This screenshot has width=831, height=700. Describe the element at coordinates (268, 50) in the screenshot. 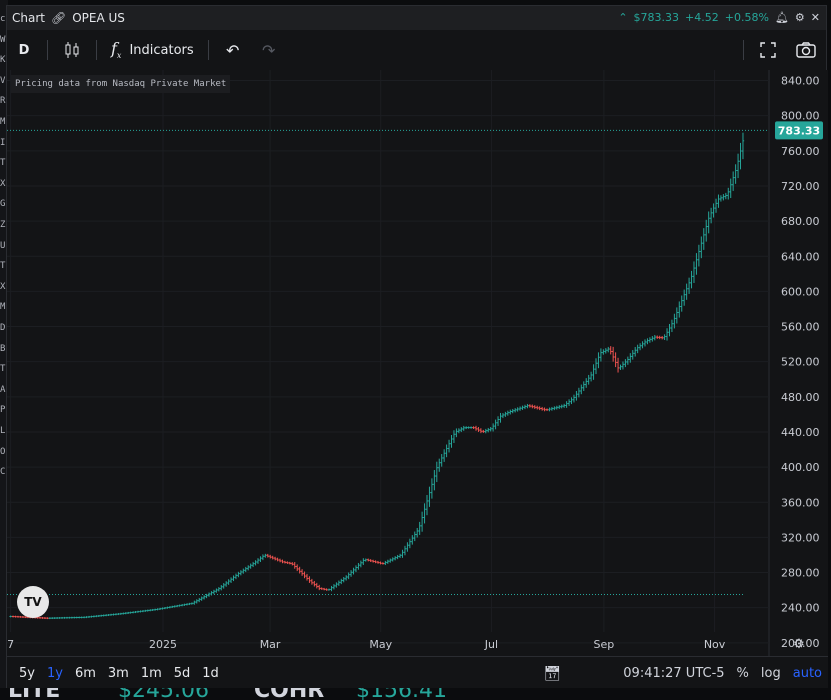

I see `redo-icon: ↷` at that location.